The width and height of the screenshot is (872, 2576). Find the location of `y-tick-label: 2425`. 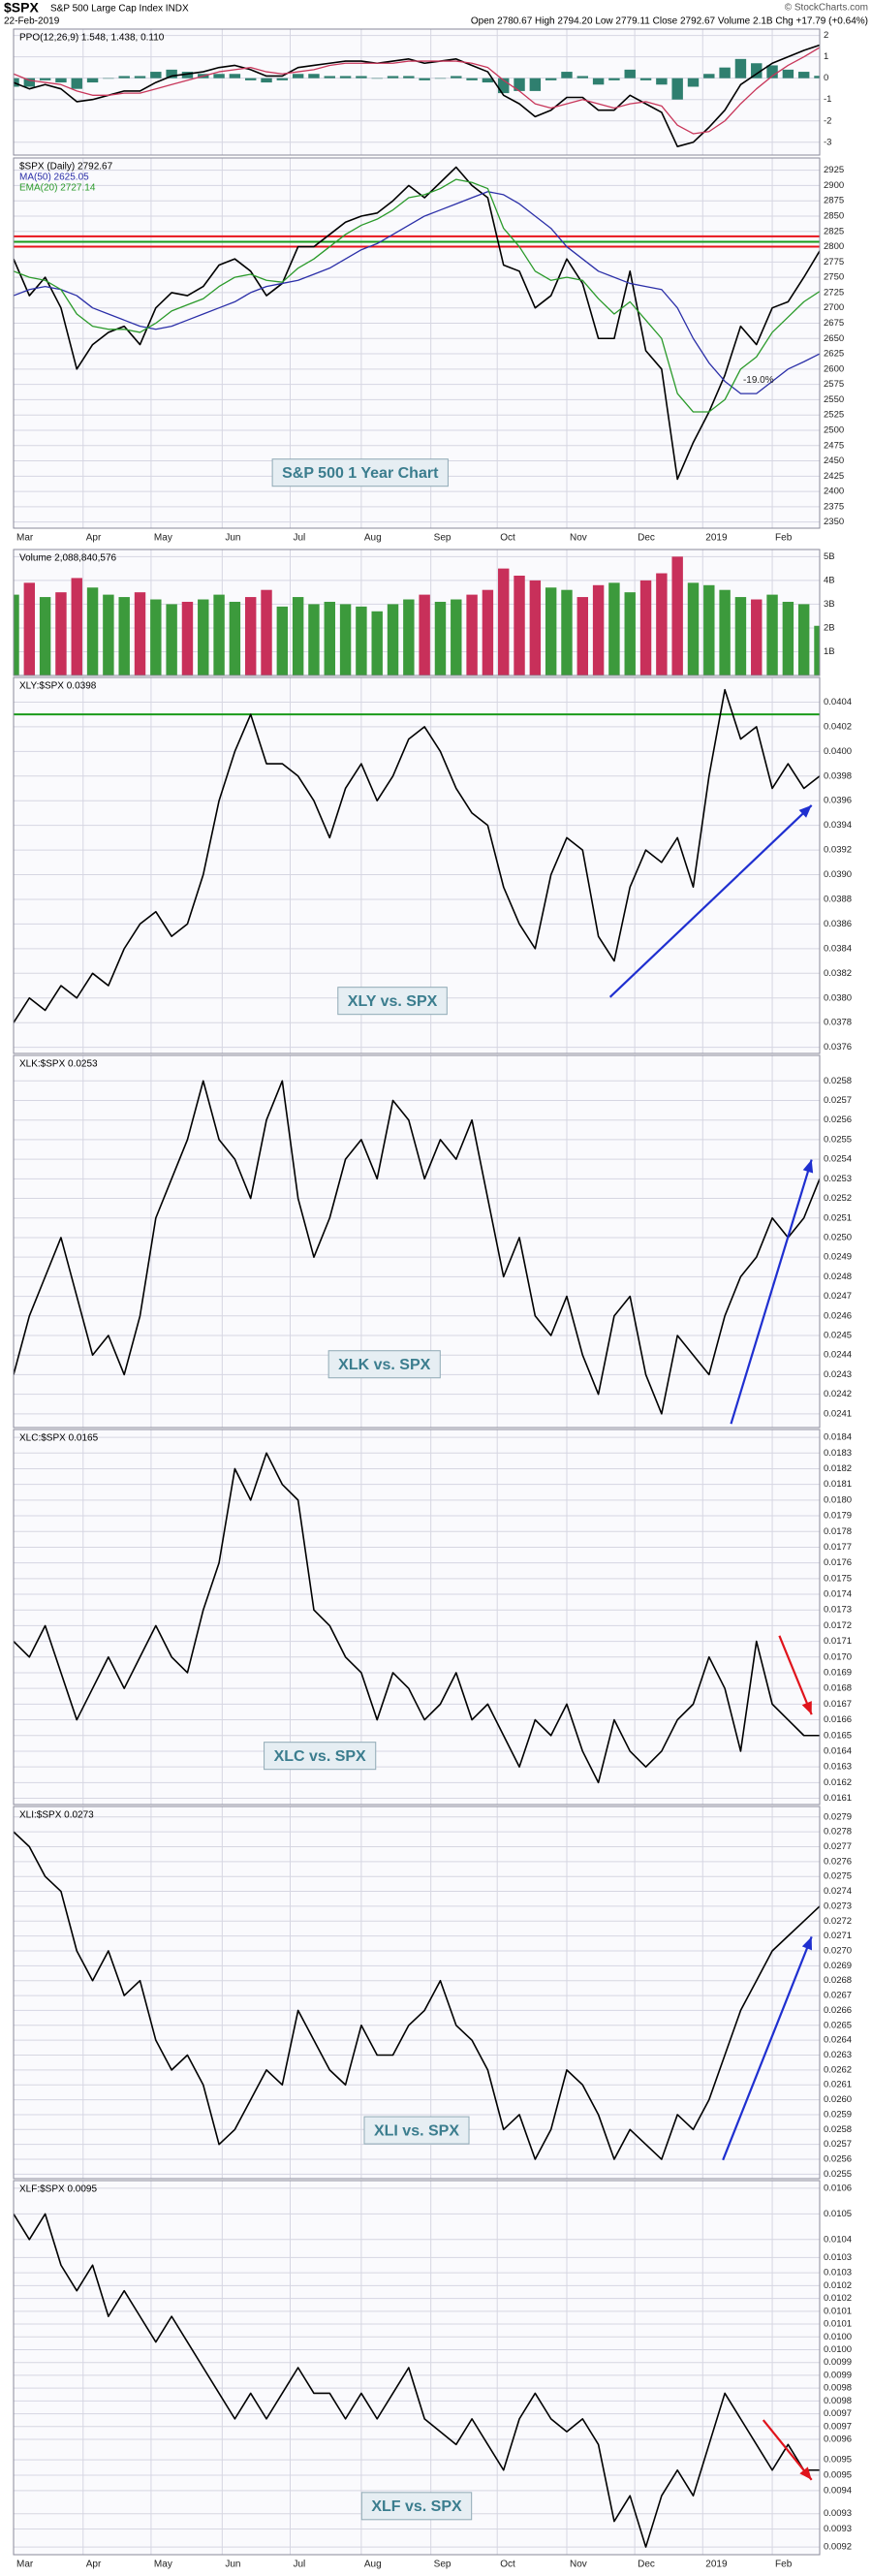

y-tick-label: 2425 is located at coordinates (834, 476).